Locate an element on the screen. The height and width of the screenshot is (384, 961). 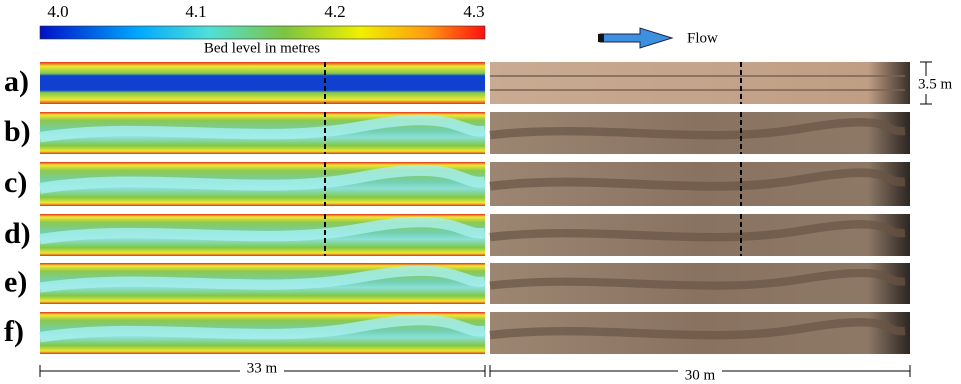
colorbar-tick: 4.0 is located at coordinates (57, 11).